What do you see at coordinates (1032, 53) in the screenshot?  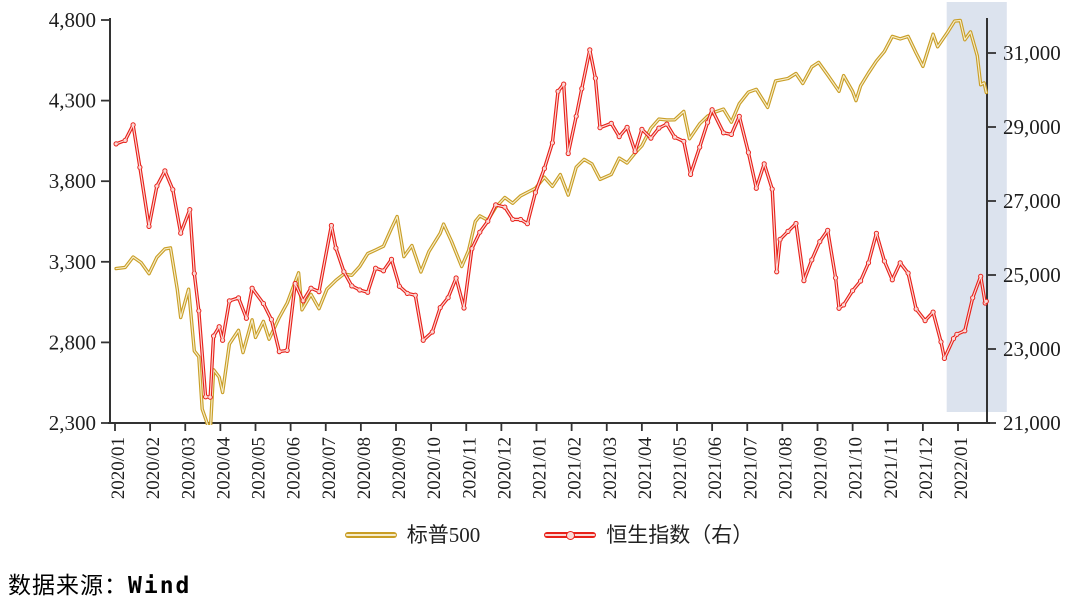 I see `y-right-tick-label: 31,000` at bounding box center [1032, 53].